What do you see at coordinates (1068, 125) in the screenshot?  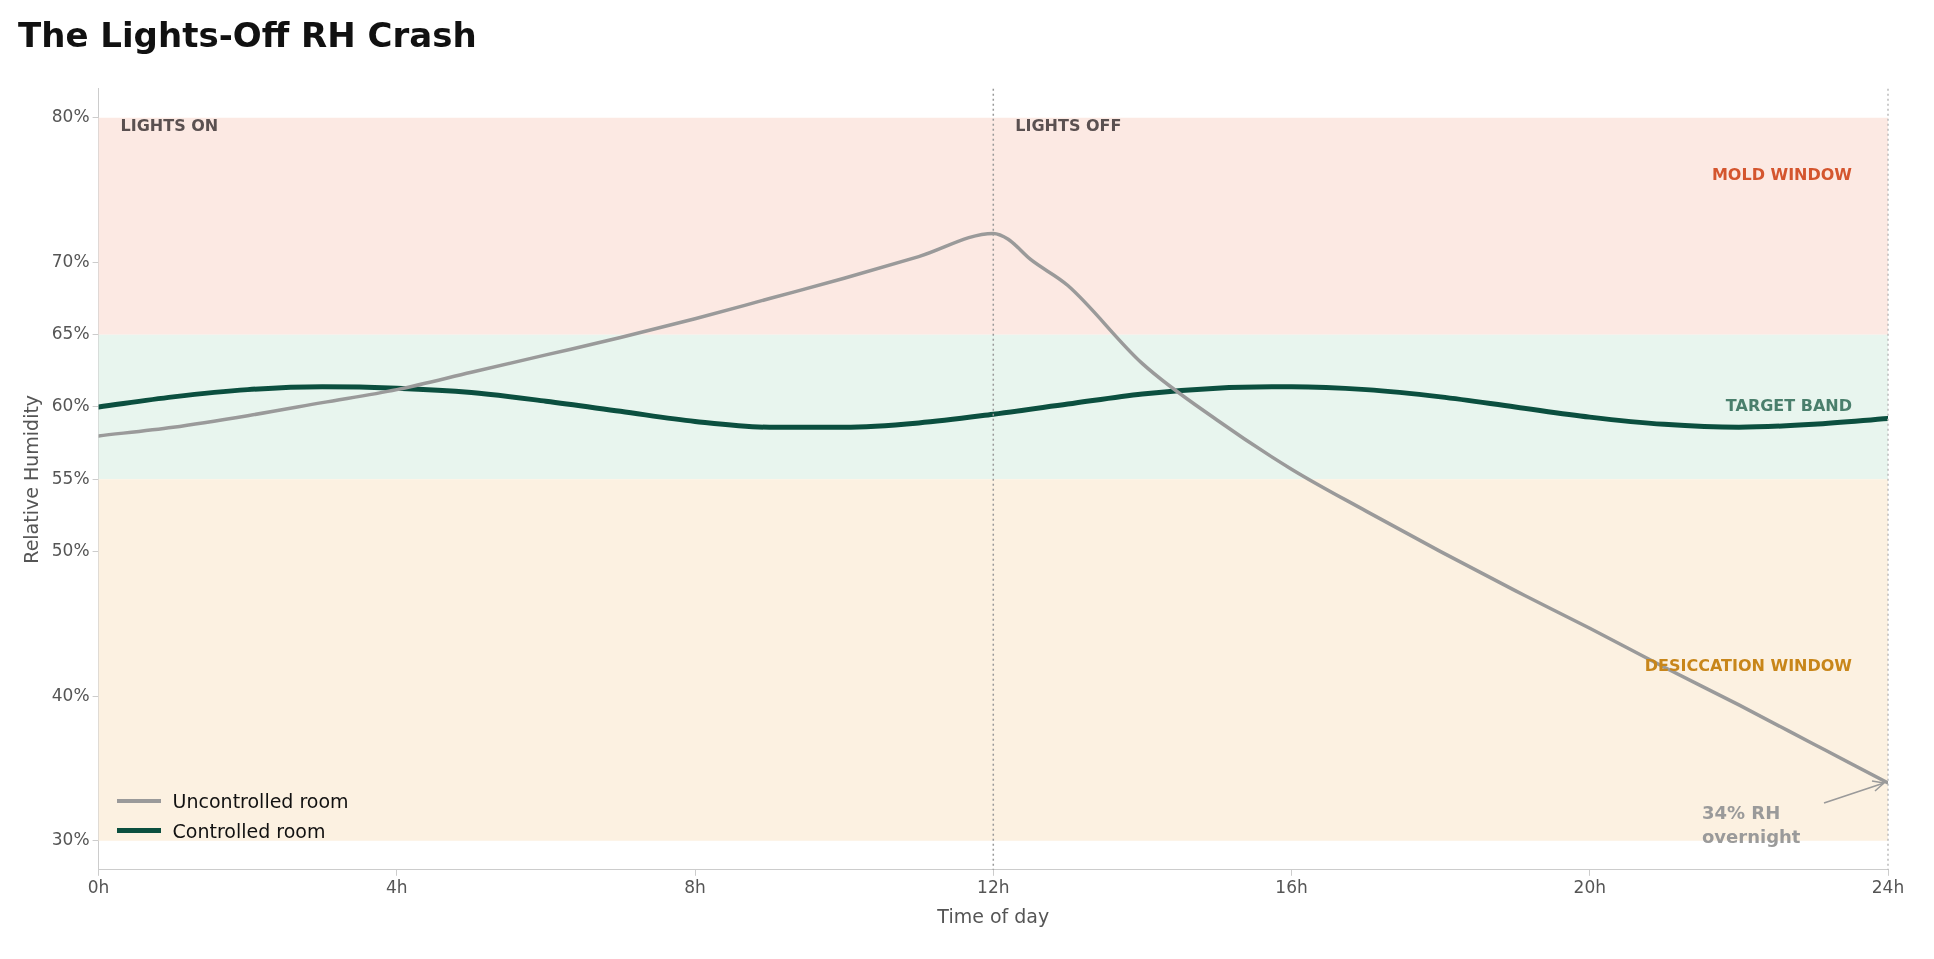 I see `ref-line-label: LIGHTS OFF` at bounding box center [1068, 125].